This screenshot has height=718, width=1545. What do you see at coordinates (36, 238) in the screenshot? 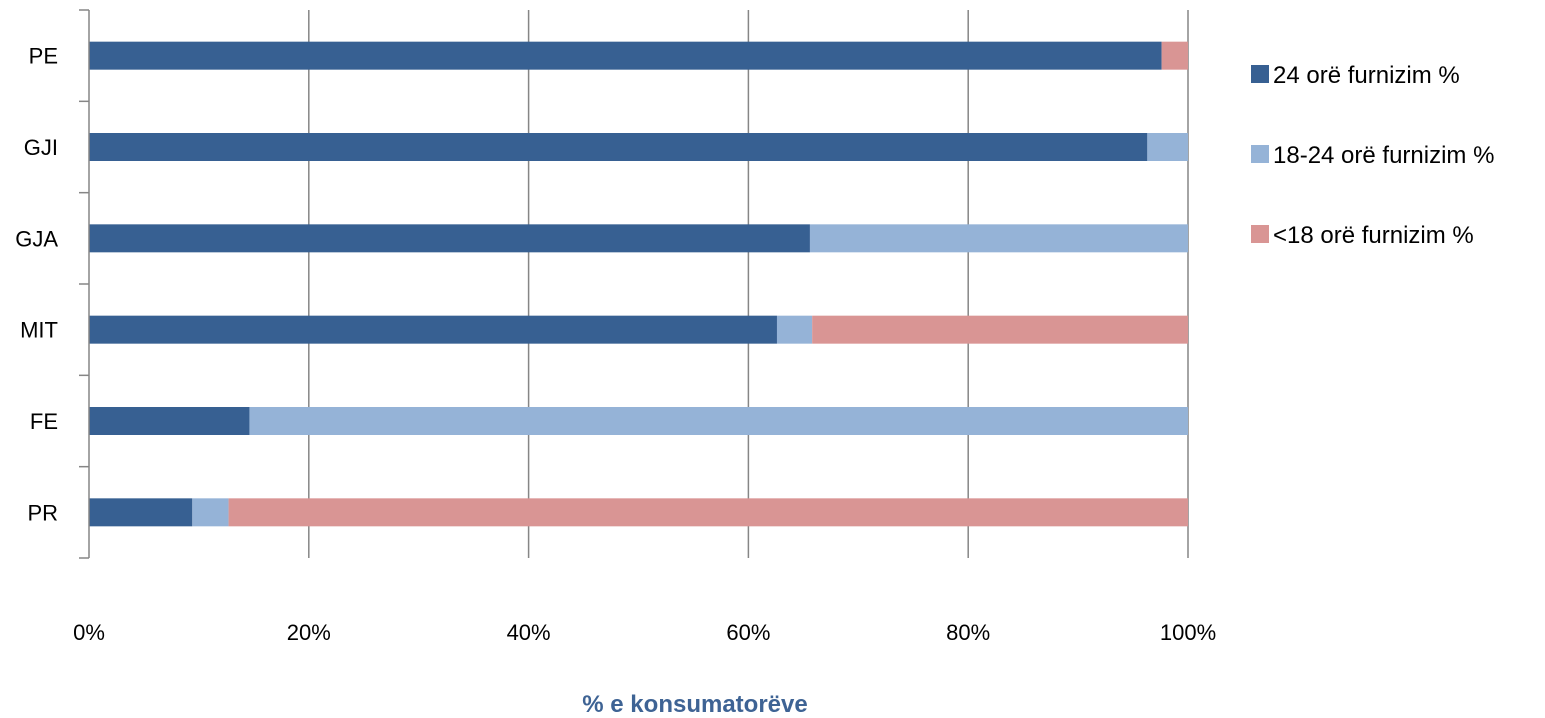
I see `category-label: GJA` at bounding box center [36, 238].